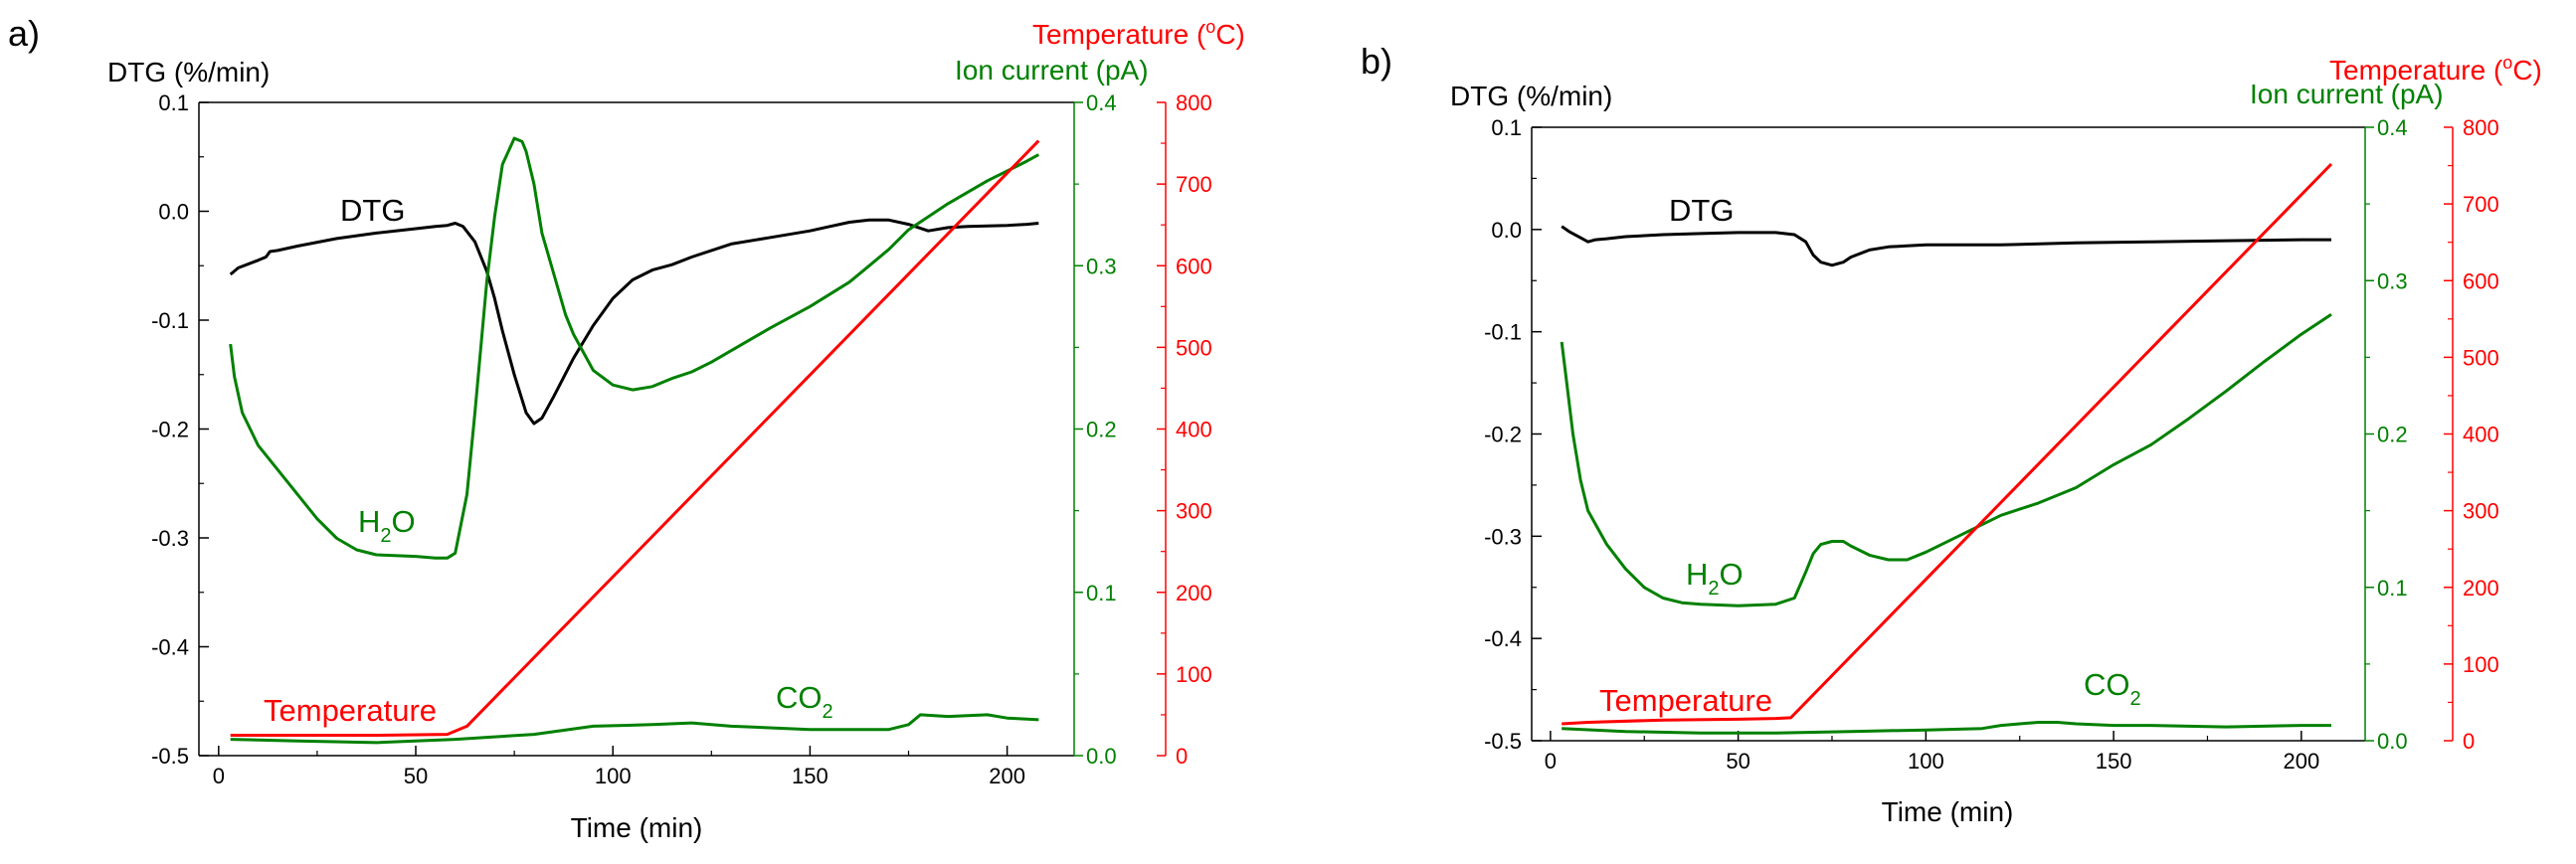 This screenshot has height=864, width=2576. What do you see at coordinates (24, 33) in the screenshot?
I see `panel-label: a)` at bounding box center [24, 33].